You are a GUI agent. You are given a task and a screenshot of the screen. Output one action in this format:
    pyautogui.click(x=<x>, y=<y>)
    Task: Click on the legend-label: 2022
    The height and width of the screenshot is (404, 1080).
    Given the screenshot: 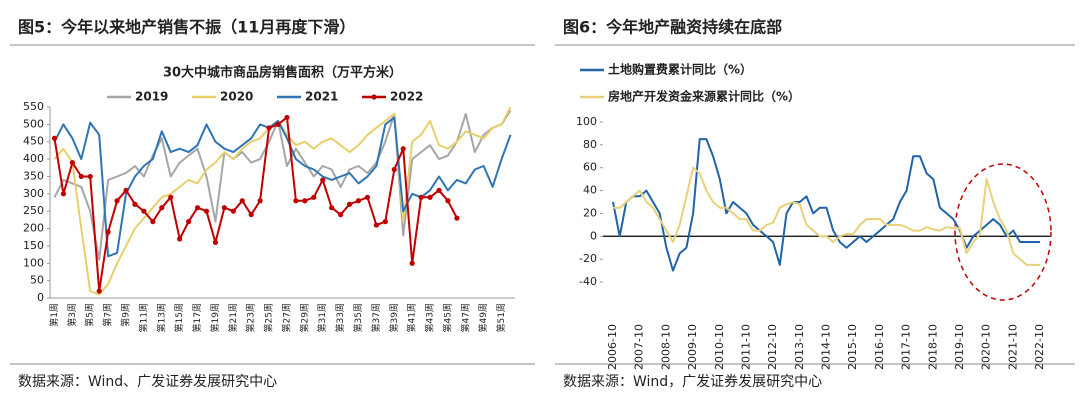 What is the action you would take?
    pyautogui.click(x=406, y=97)
    